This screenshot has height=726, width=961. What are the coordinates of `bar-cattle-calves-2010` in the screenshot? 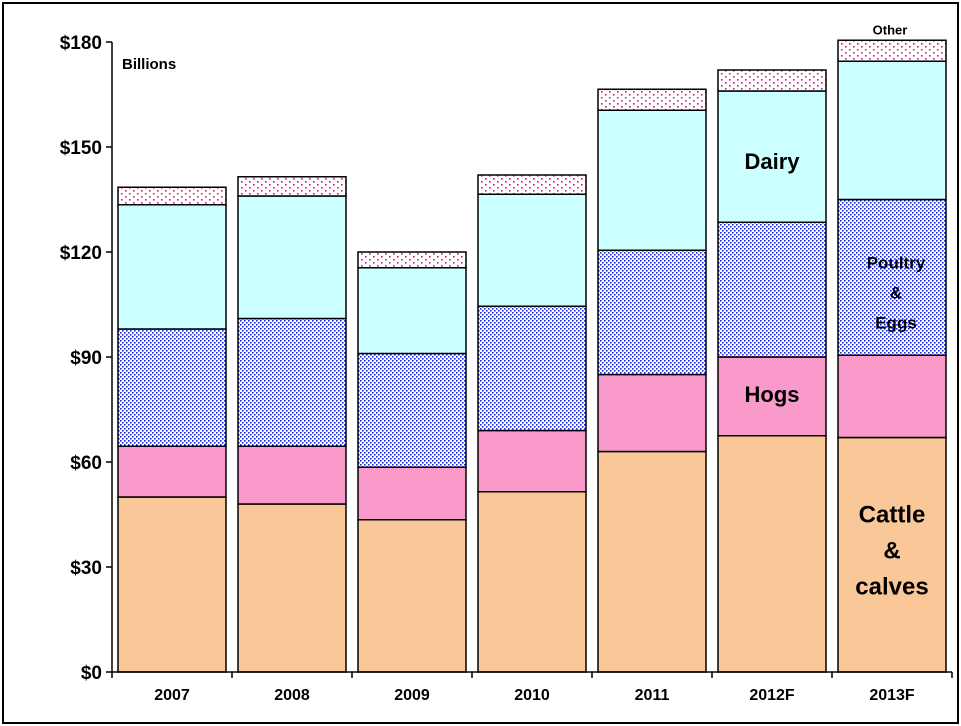 It's located at (532, 582).